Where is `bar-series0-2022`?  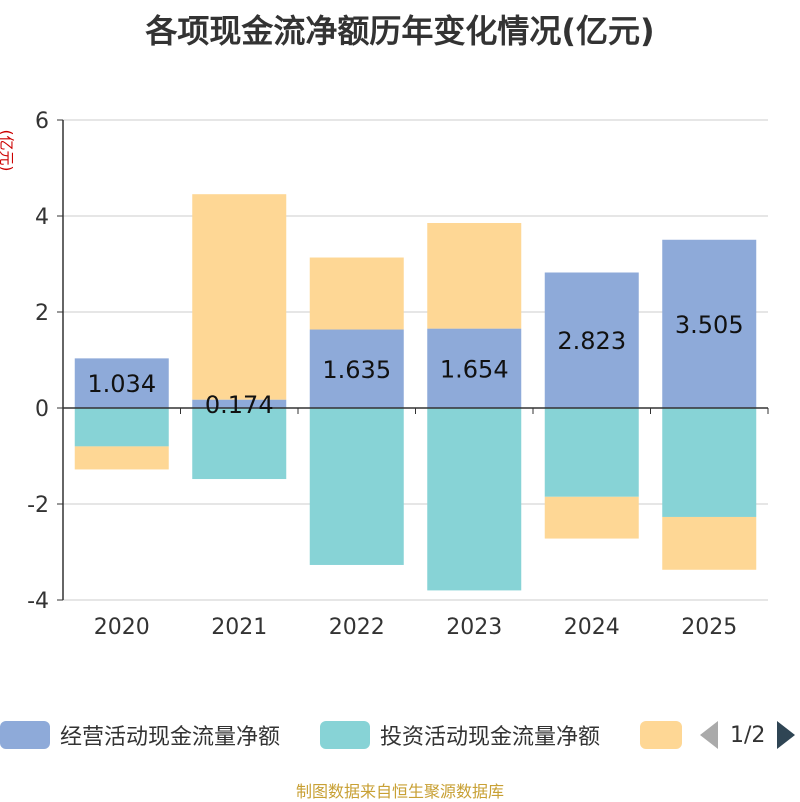
bar-series0-2022 is located at coordinates (356, 368).